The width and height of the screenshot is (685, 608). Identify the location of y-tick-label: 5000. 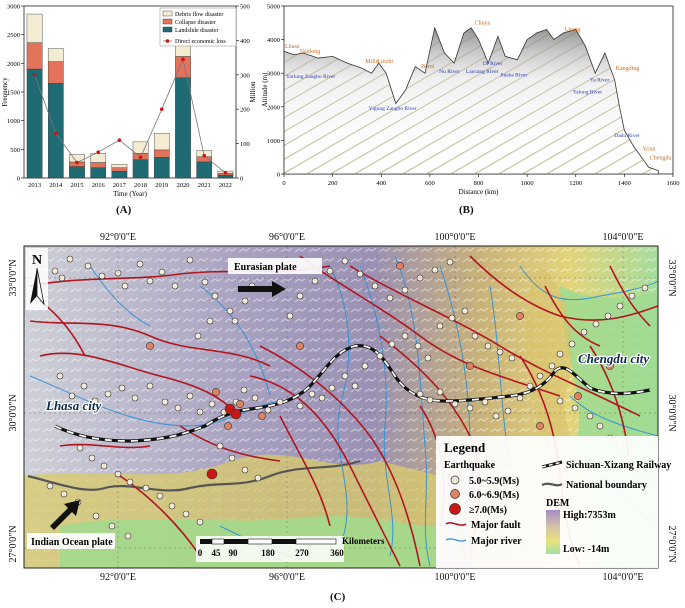
(273, 7).